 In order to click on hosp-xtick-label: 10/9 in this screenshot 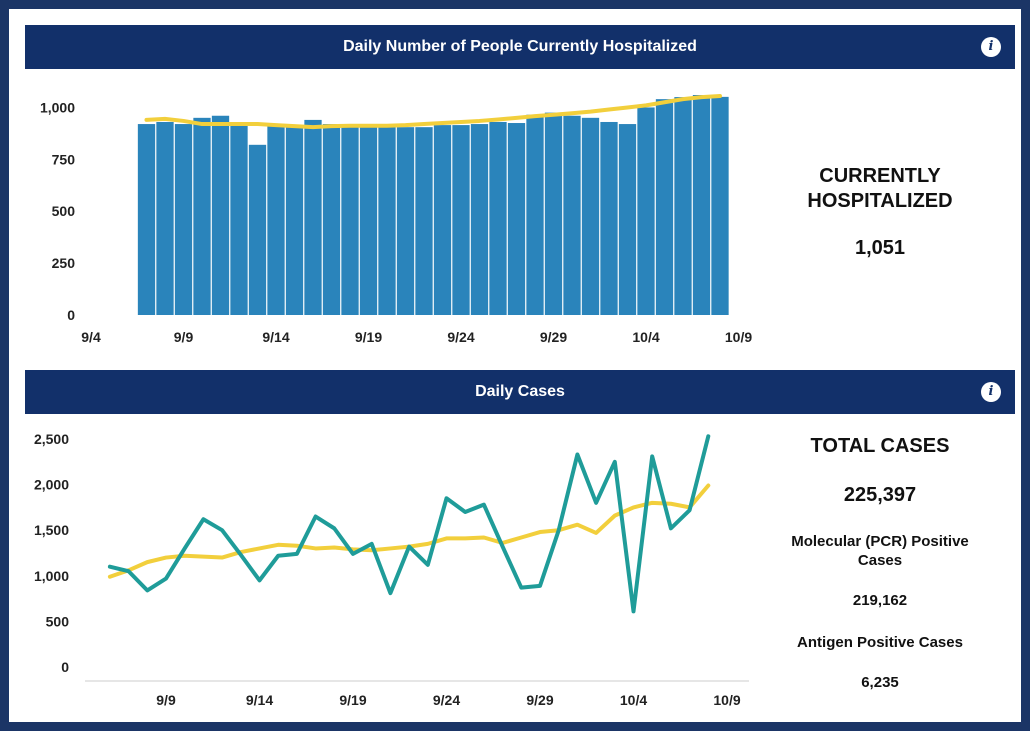, I will do `click(738, 337)`.